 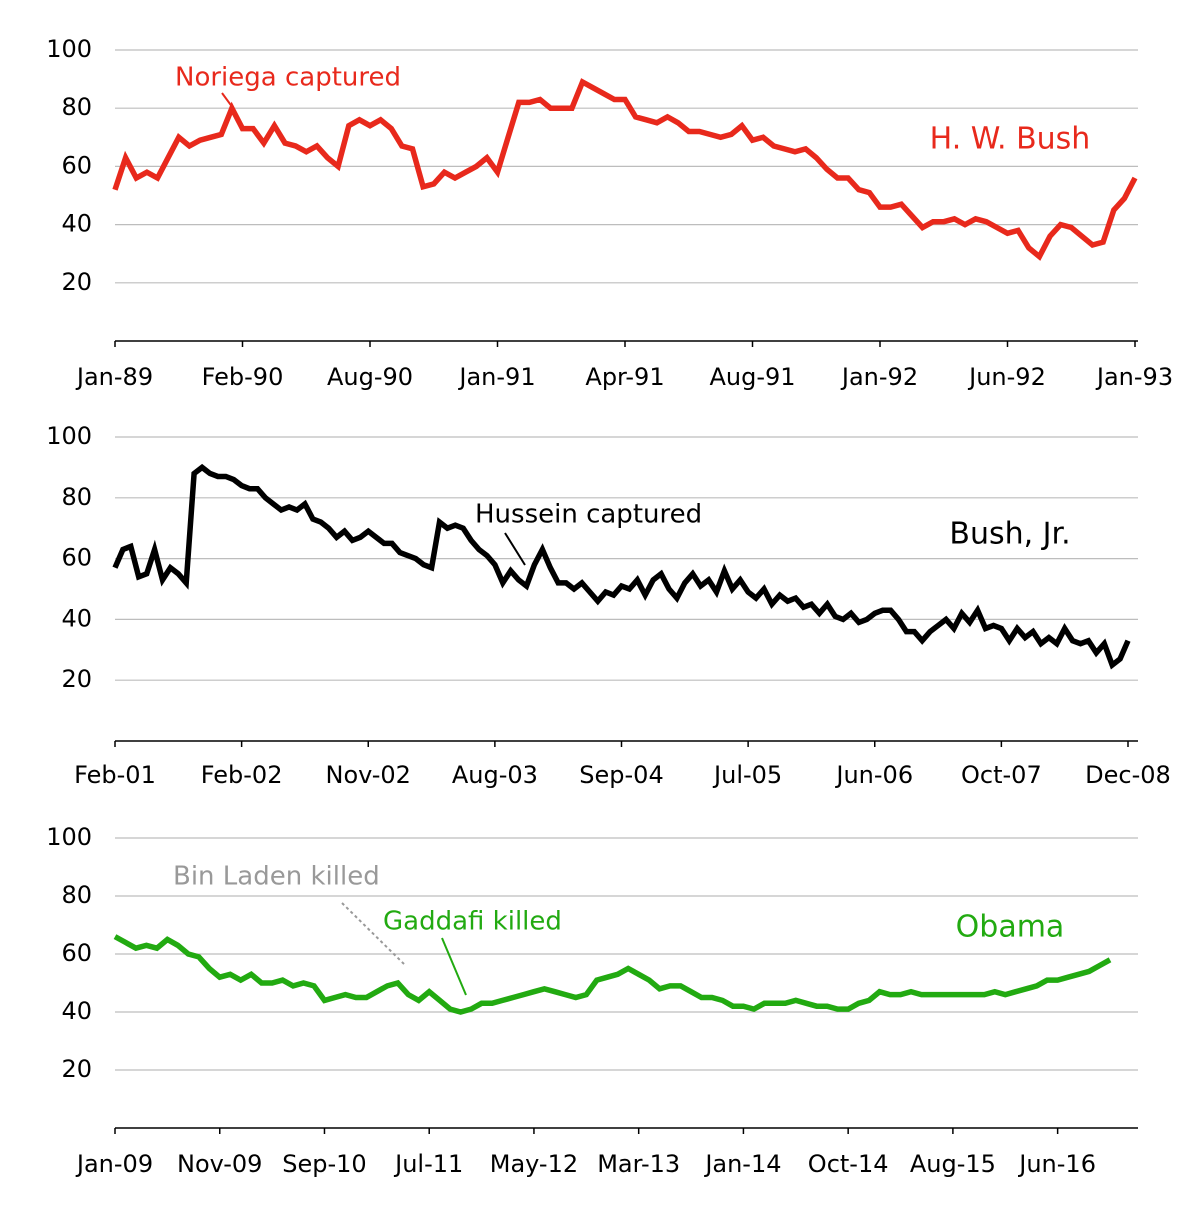 I want to click on x-tick-label: Feb-02, so click(x=242, y=775).